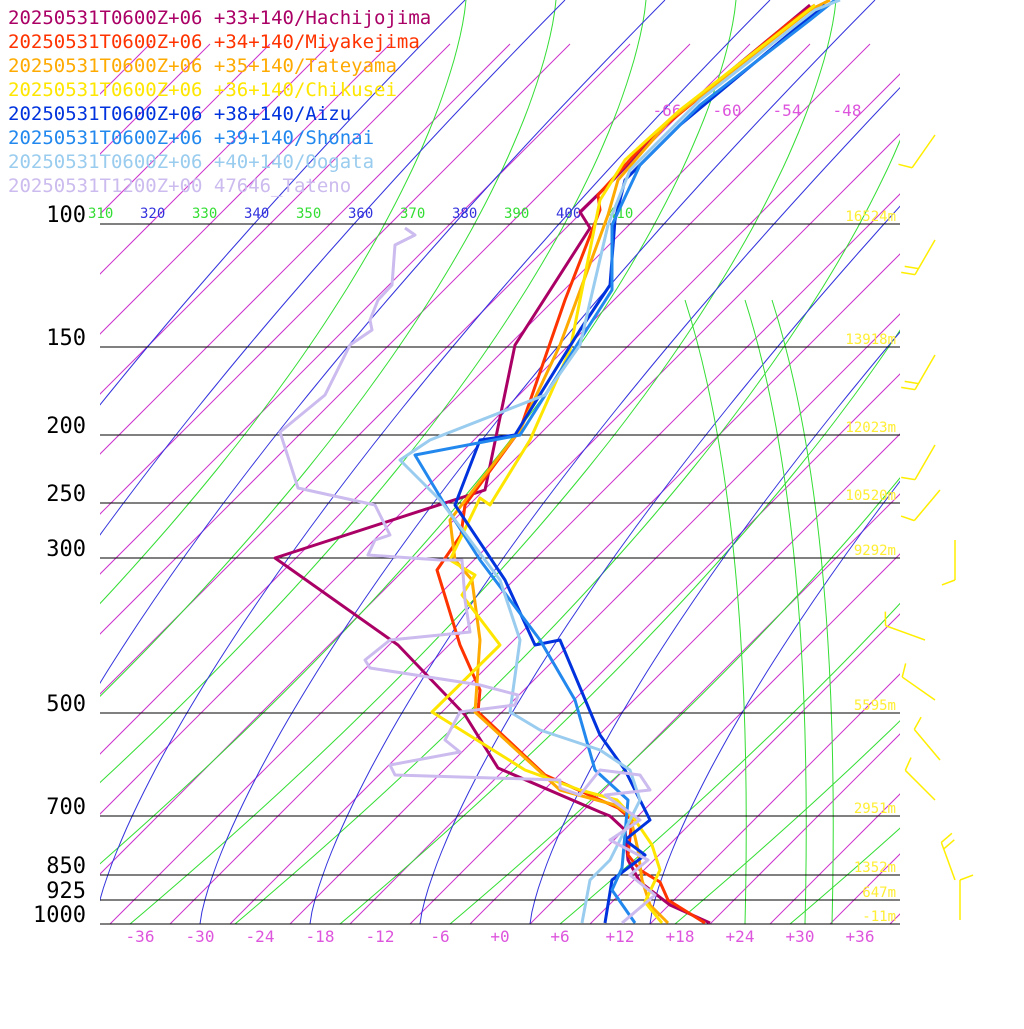 Image resolution: width=1024 pixels, height=1029 pixels. Describe the element at coordinates (308, 214) in the screenshot. I see `theta-label: 350` at that location.